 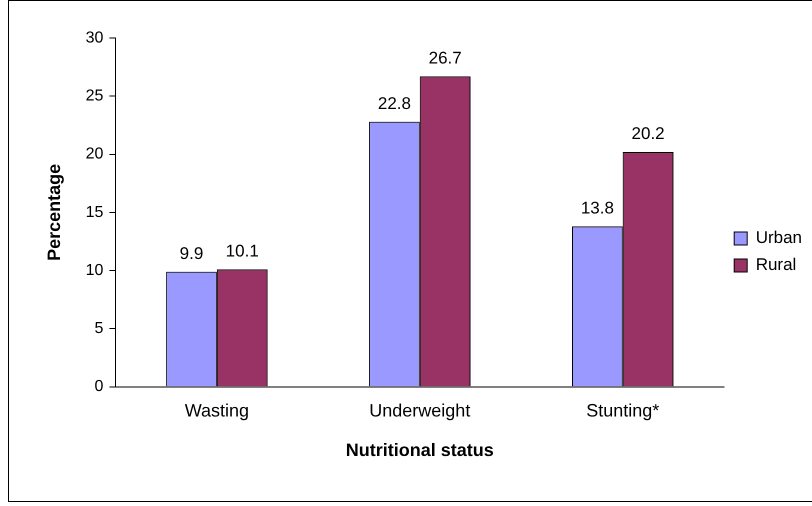 I want to click on data-label: 13.8, so click(x=597, y=208).